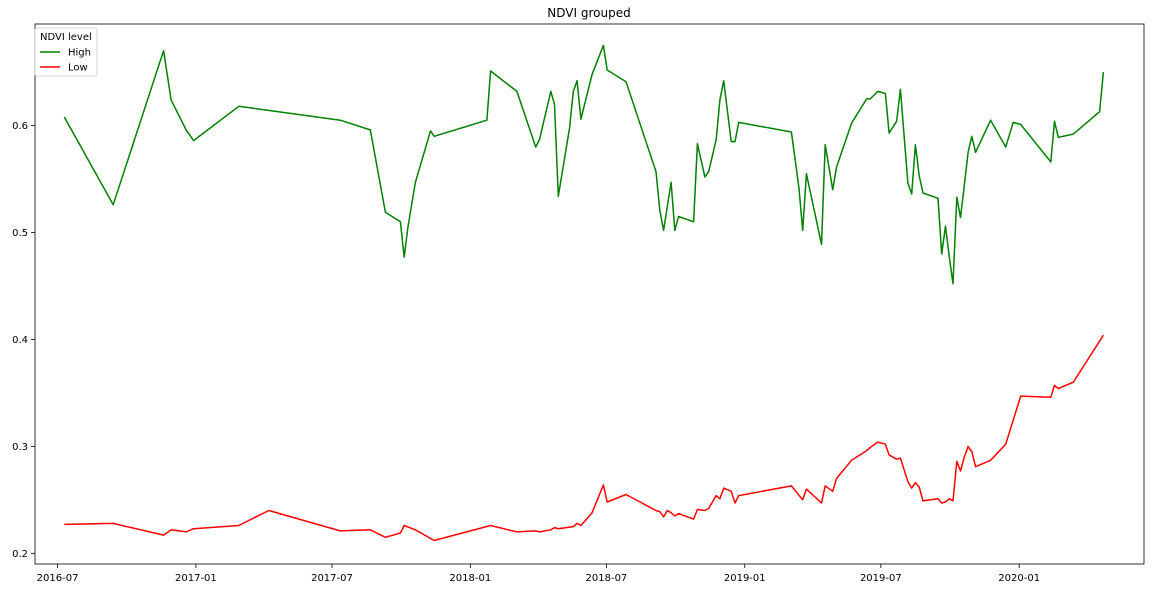 The width and height of the screenshot is (1153, 590). Describe the element at coordinates (58, 578) in the screenshot. I see `x-tick-label: 2016-07` at that location.